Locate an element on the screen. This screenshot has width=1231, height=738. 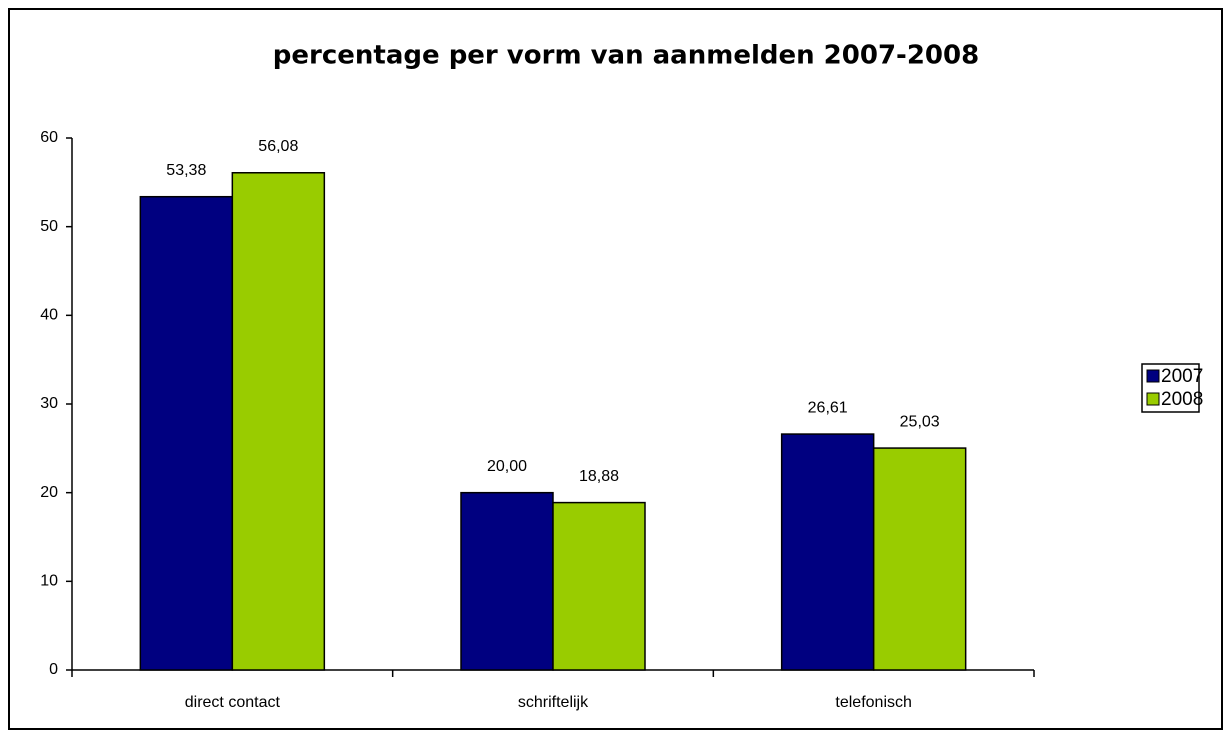
x-tick-label: direct contact is located at coordinates (233, 702).